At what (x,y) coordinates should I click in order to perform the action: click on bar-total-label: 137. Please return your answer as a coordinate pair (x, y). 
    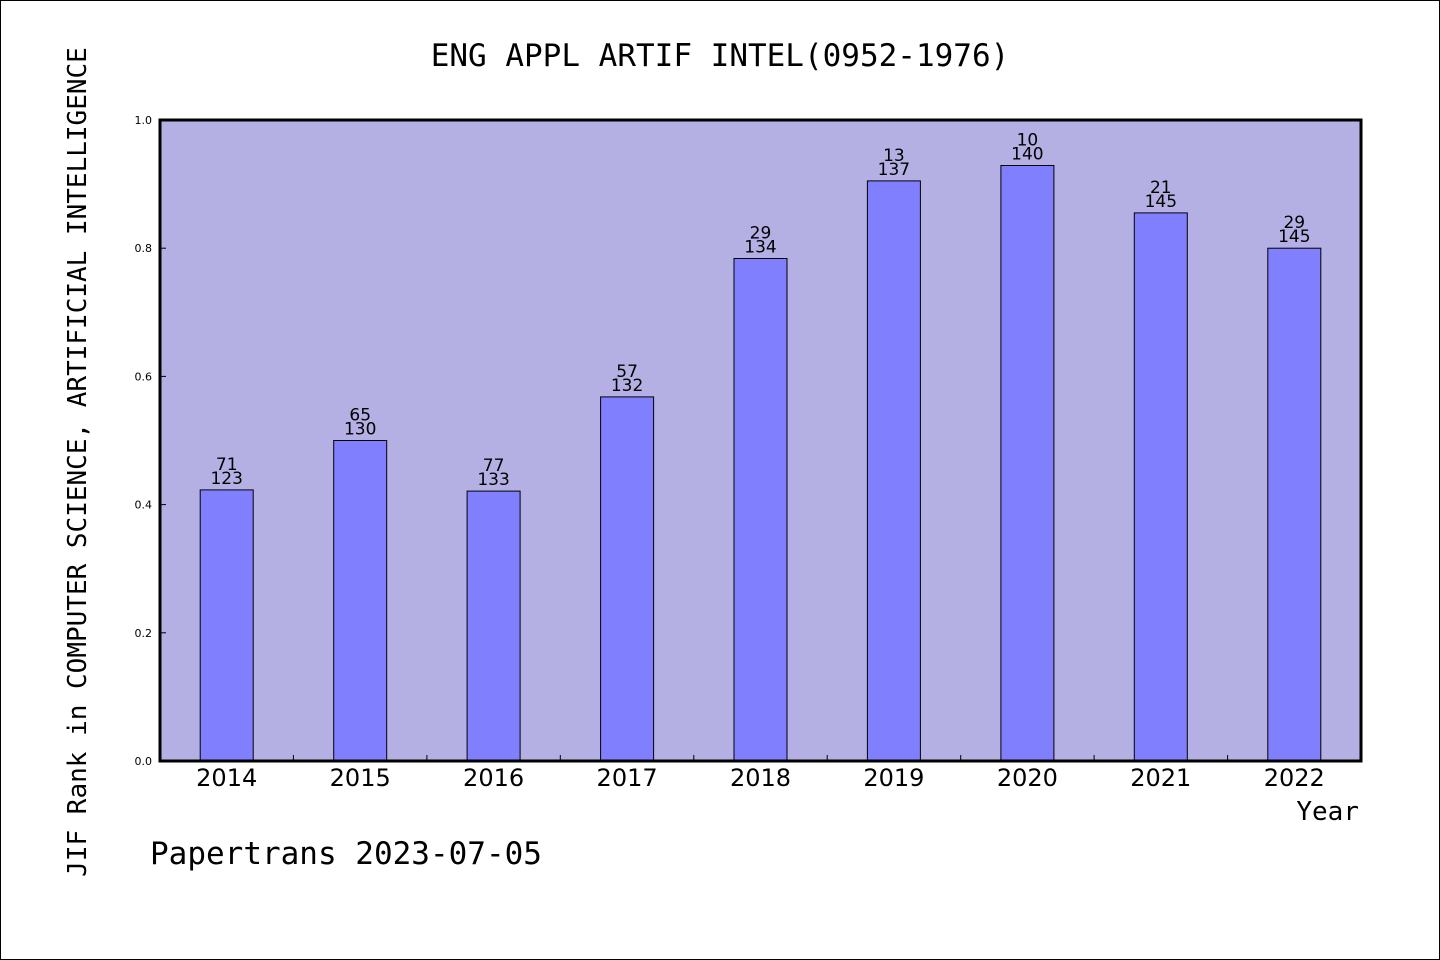
    Looking at the image, I should click on (894, 170).